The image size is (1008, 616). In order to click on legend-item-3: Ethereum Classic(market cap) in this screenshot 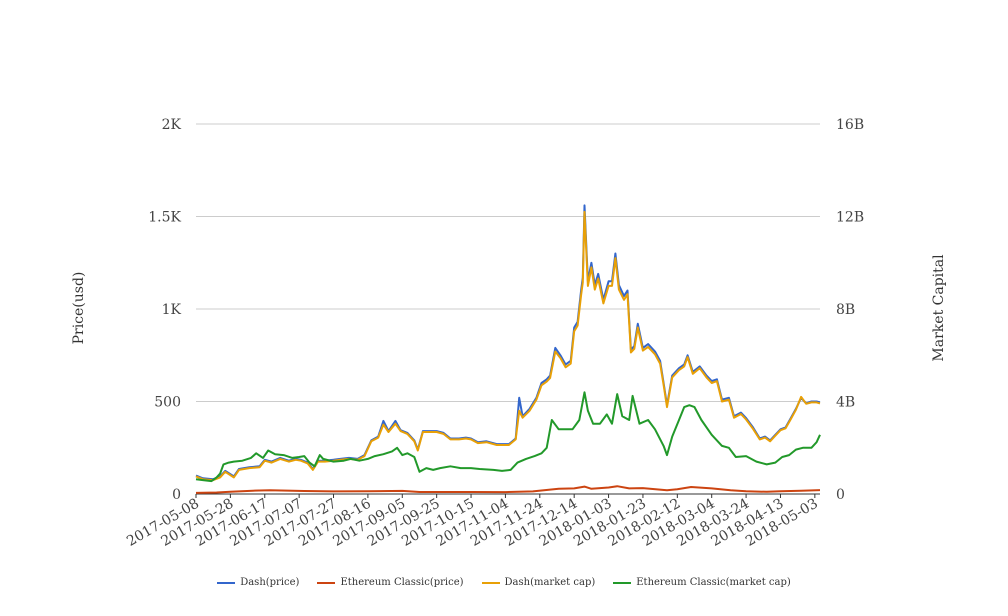, I will do `click(702, 582)`.